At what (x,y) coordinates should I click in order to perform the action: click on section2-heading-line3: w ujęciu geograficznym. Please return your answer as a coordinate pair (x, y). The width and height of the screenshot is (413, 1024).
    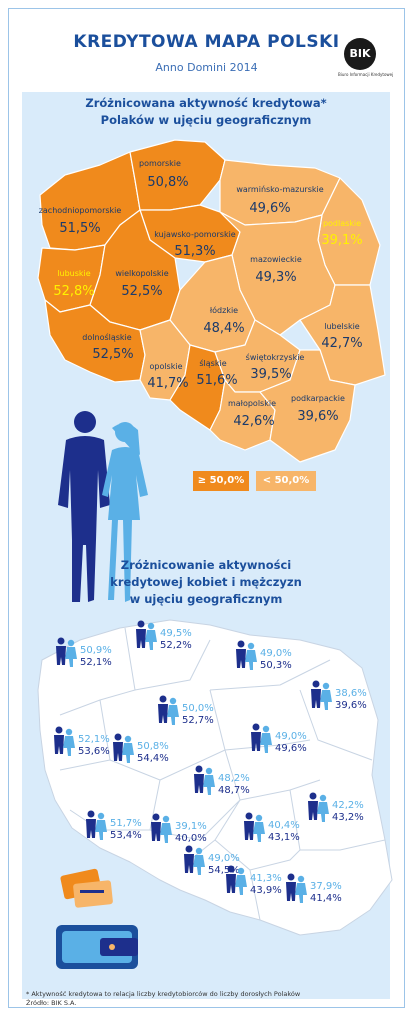
    Looking at the image, I should click on (206, 599).